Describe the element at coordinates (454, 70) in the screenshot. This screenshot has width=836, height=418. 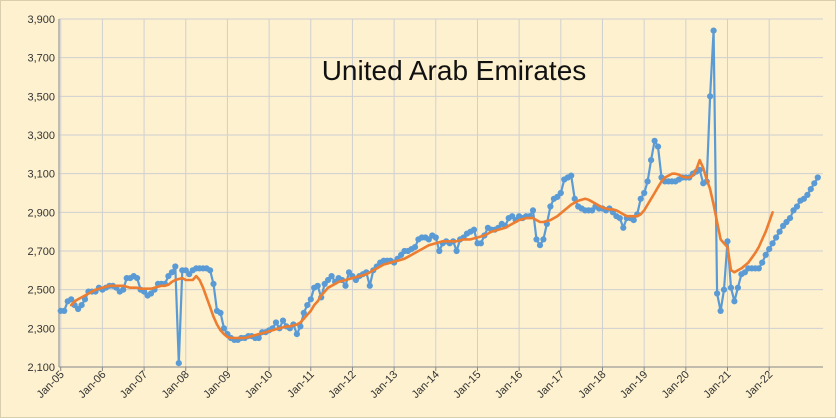
I see `chart-title: United Arab Emirates` at that location.